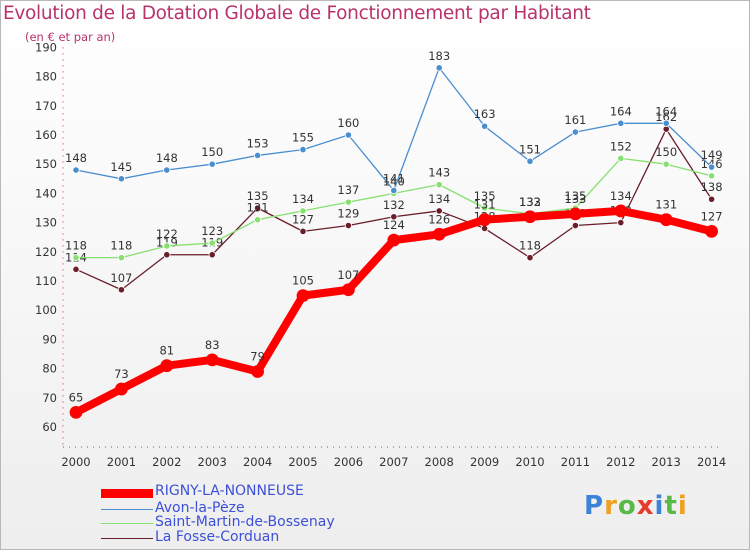 The image size is (750, 550). What do you see at coordinates (46, 193) in the screenshot?
I see `y-tick-label: 140` at bounding box center [46, 193].